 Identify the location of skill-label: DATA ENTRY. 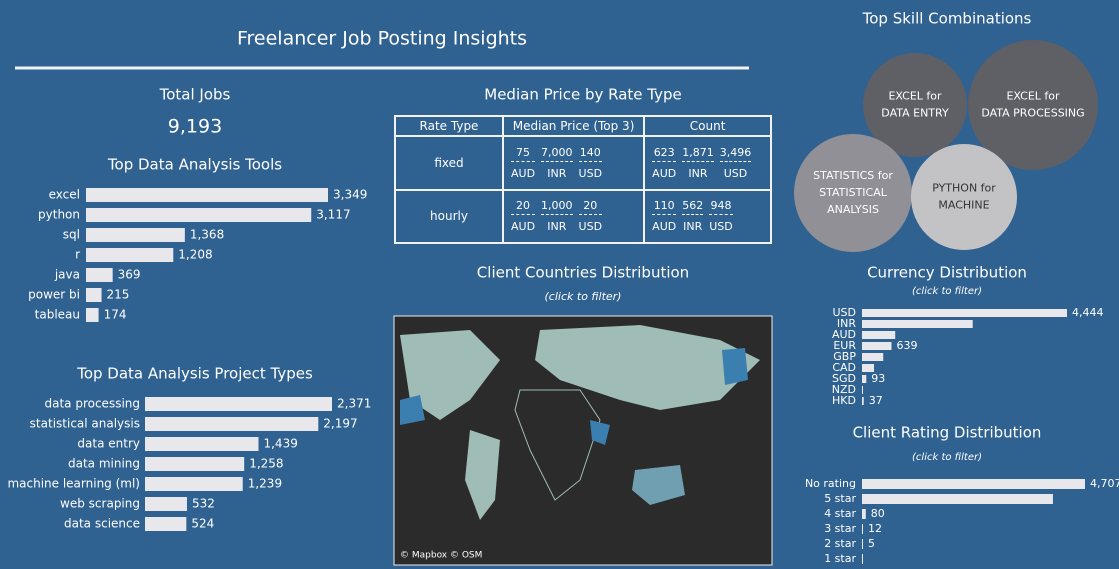
(915, 113).